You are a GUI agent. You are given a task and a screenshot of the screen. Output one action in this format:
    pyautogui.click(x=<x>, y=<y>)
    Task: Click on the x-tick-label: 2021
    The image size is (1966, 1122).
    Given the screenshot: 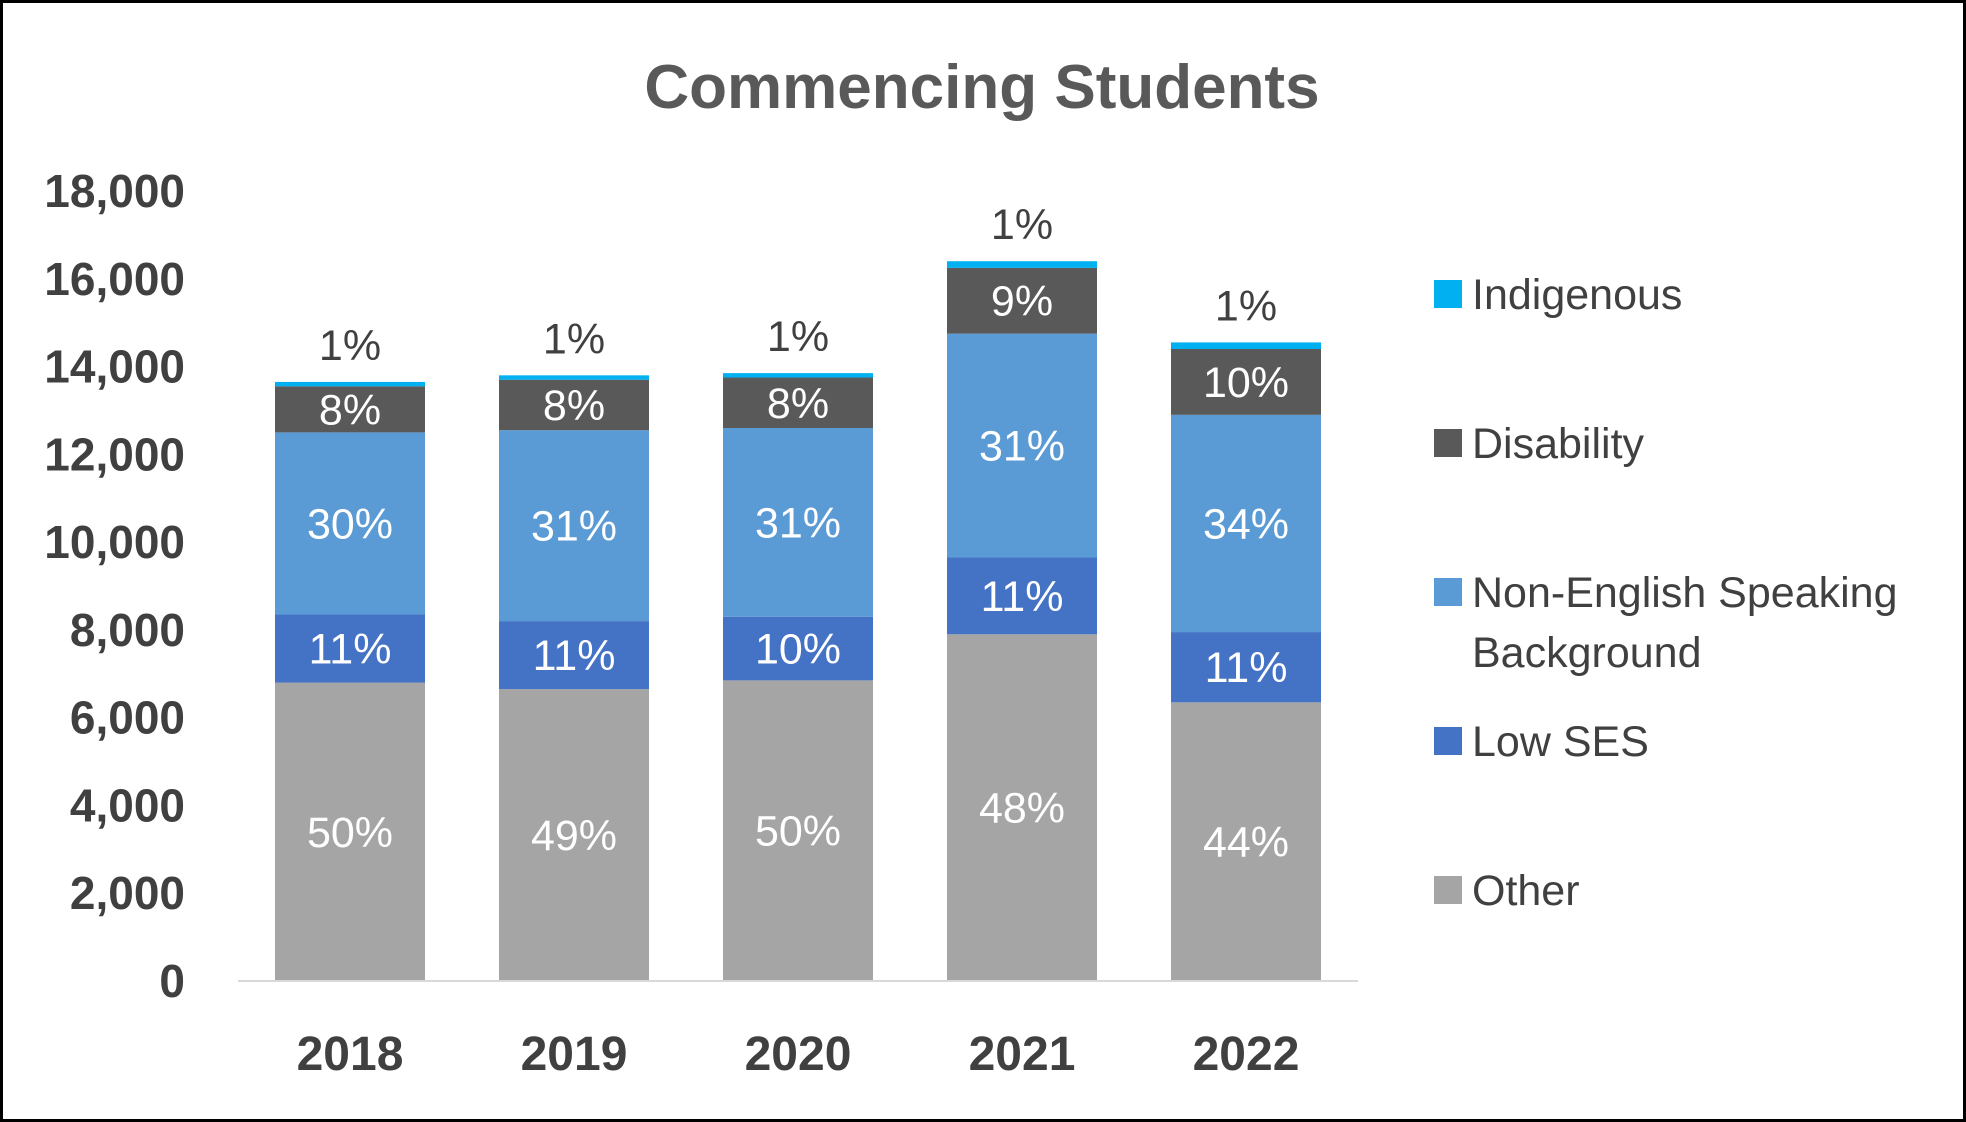 What is the action you would take?
    pyautogui.click(x=1022, y=1054)
    